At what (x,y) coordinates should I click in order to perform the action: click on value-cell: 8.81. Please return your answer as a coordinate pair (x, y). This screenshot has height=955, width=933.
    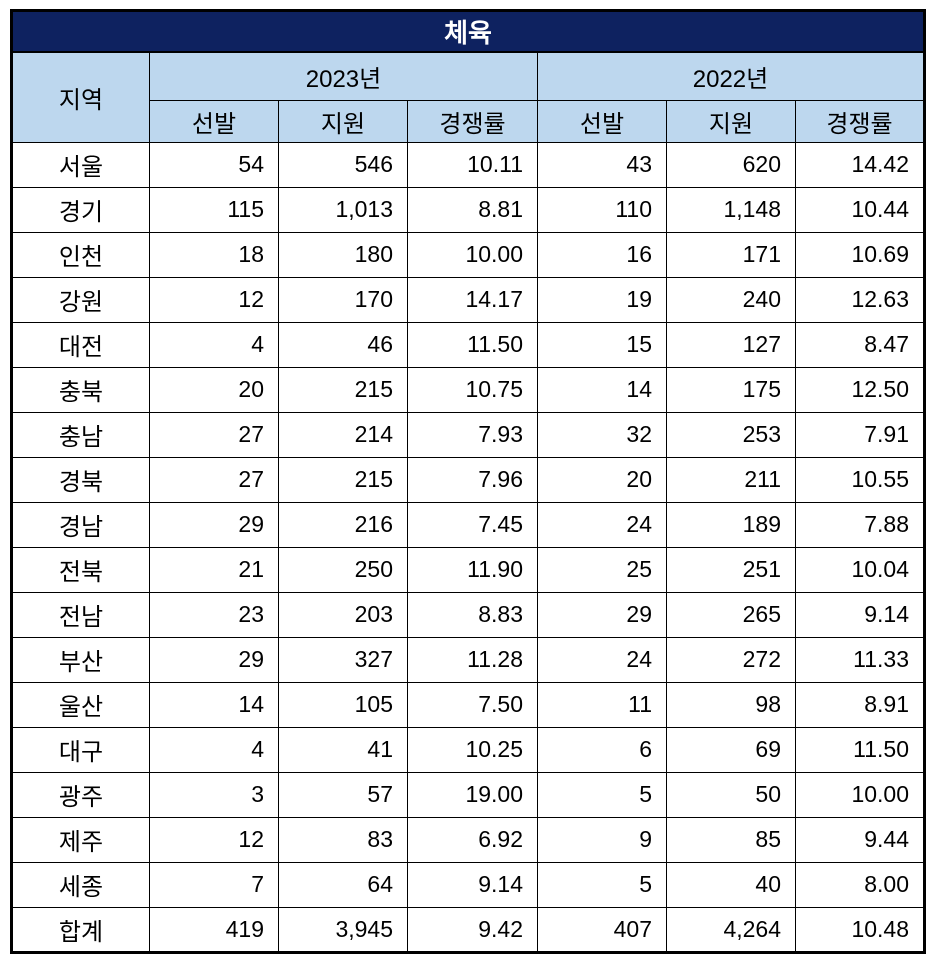
    Looking at the image, I should click on (472, 209).